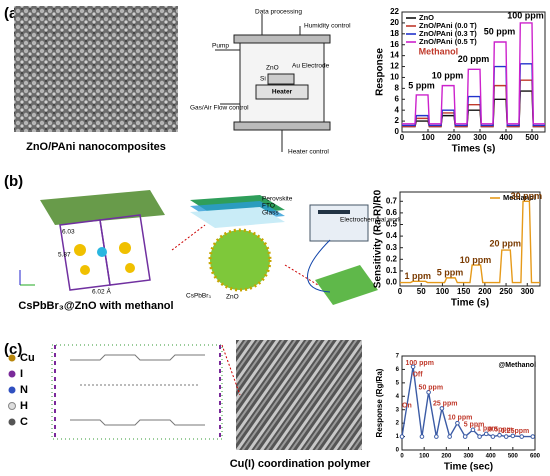  What do you see at coordinates (24, 422) in the screenshot?
I see `legend-label: C` at bounding box center [24, 422].